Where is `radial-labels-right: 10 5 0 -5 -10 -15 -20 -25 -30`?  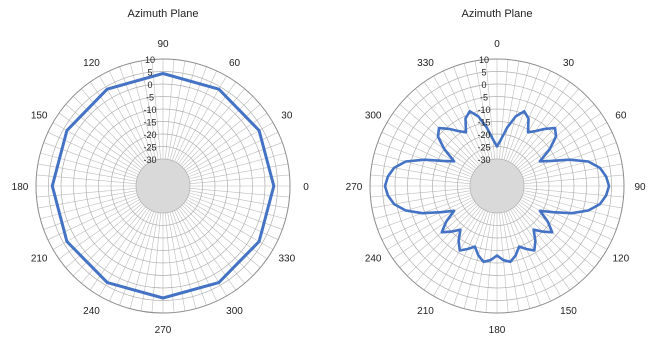
radial-labels-right: 10 5 0 -5 -10 -15 -20 -25 -30 is located at coordinates (483, 110).